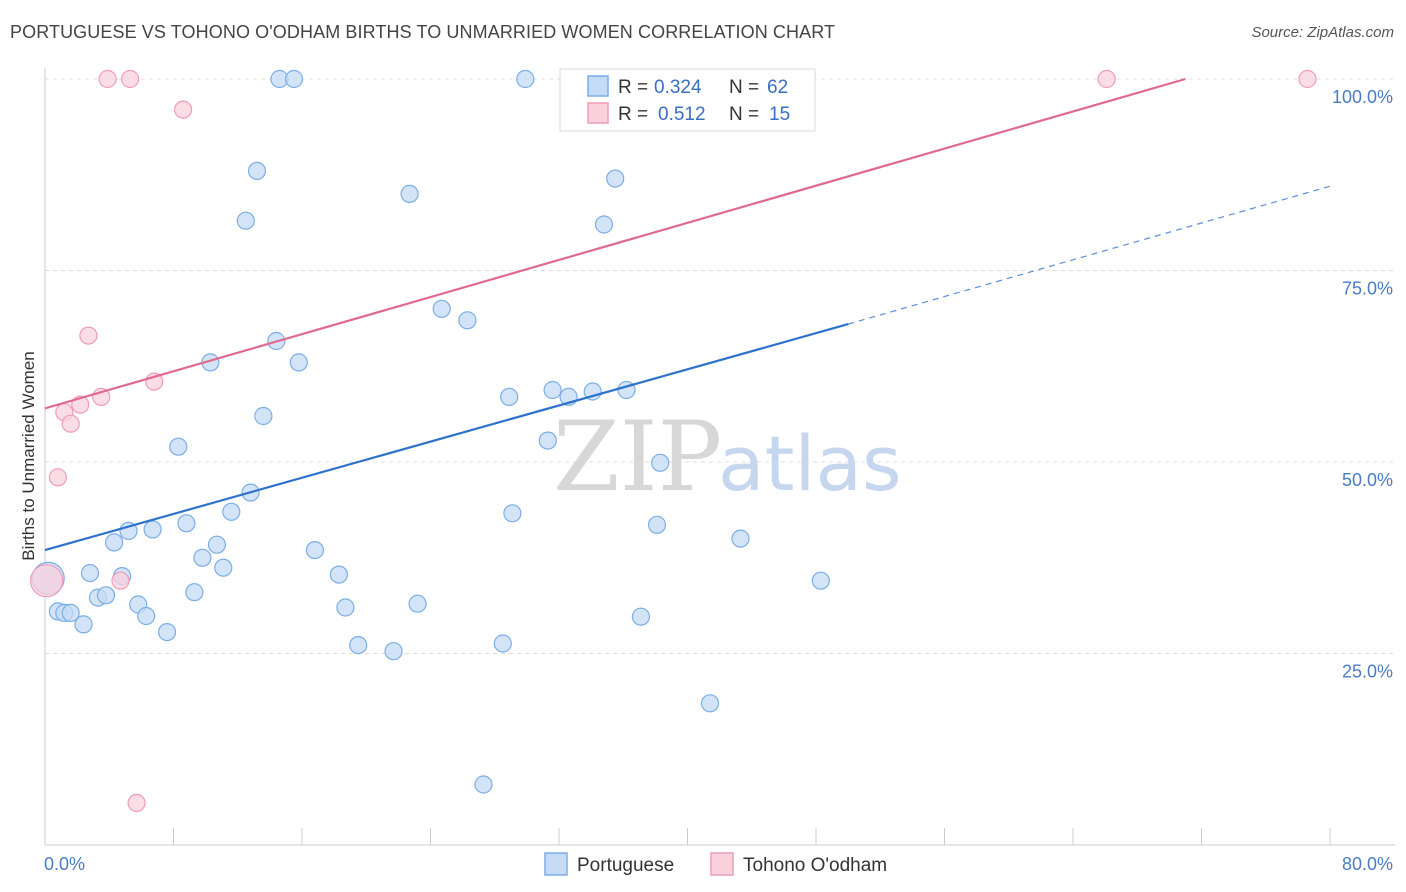 The width and height of the screenshot is (1406, 892). Describe the element at coordinates (779, 114) in the screenshot. I see `legend-n-value-tohono: 15` at that location.